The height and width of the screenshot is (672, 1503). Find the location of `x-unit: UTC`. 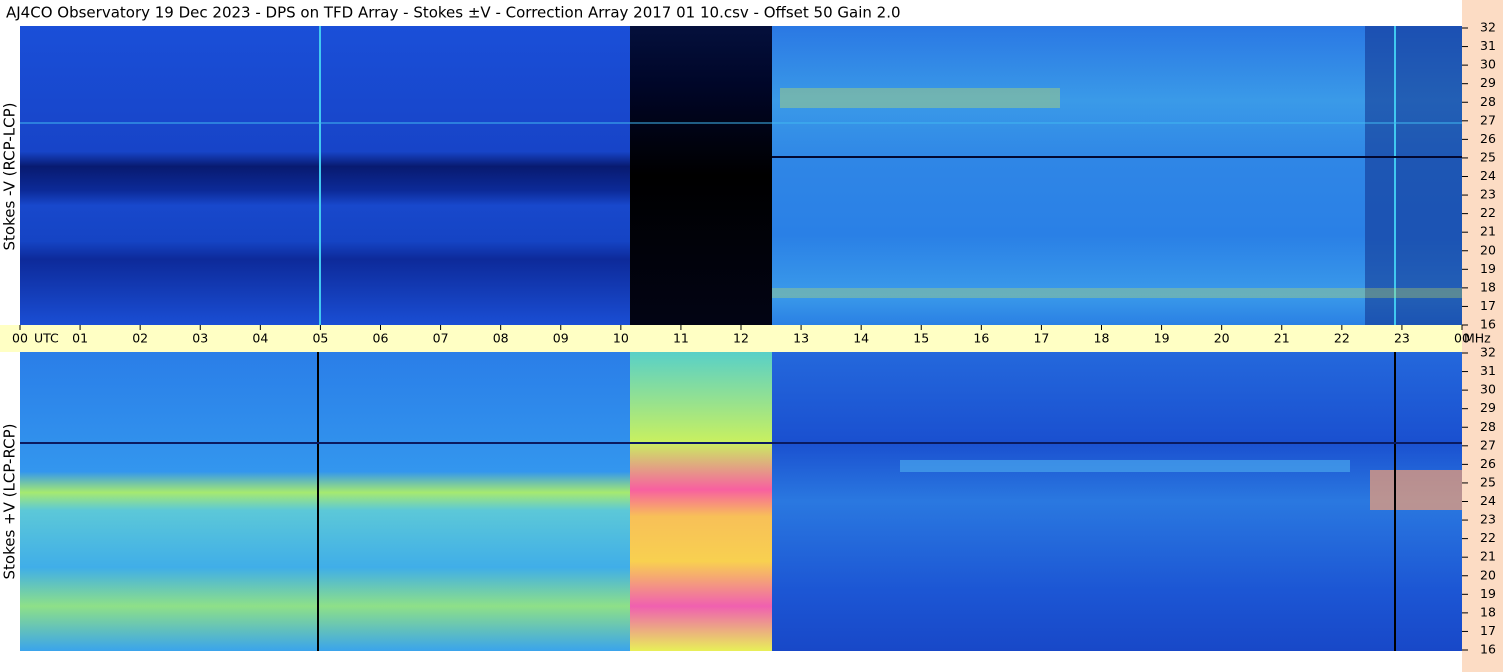

x-unit: UTC is located at coordinates (46, 338).